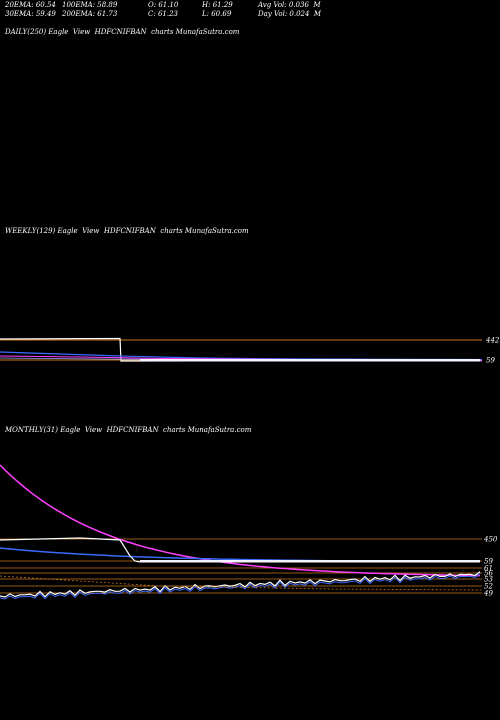 This screenshot has height=720, width=500. Describe the element at coordinates (90, 5) in the screenshot. I see `header-ema100: 100EMA: 58.89` at that location.